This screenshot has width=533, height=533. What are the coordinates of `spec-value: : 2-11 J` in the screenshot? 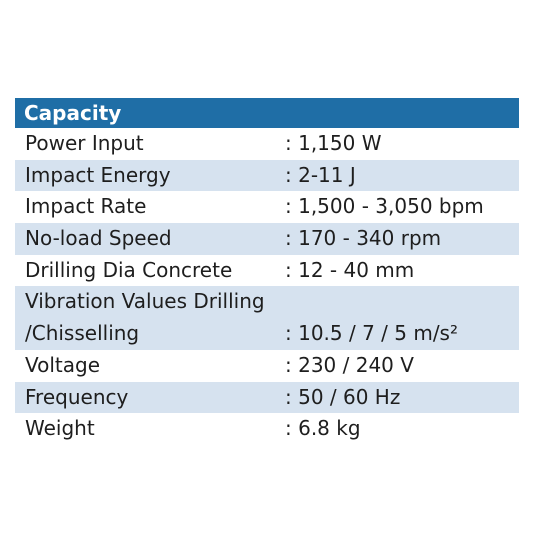 It's located at (320, 174).